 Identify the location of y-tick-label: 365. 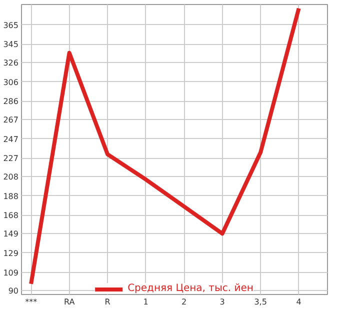
(11, 25).